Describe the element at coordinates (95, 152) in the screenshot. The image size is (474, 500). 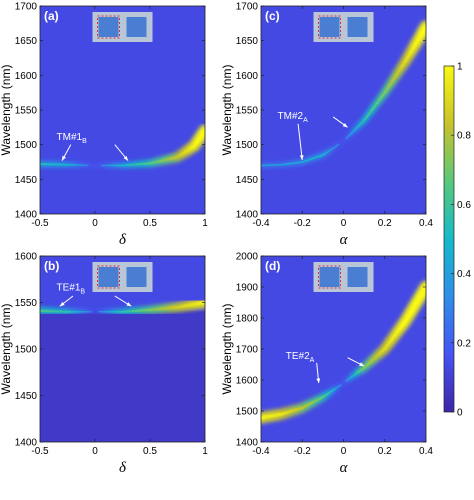
I see `panel-a-arrows` at that location.